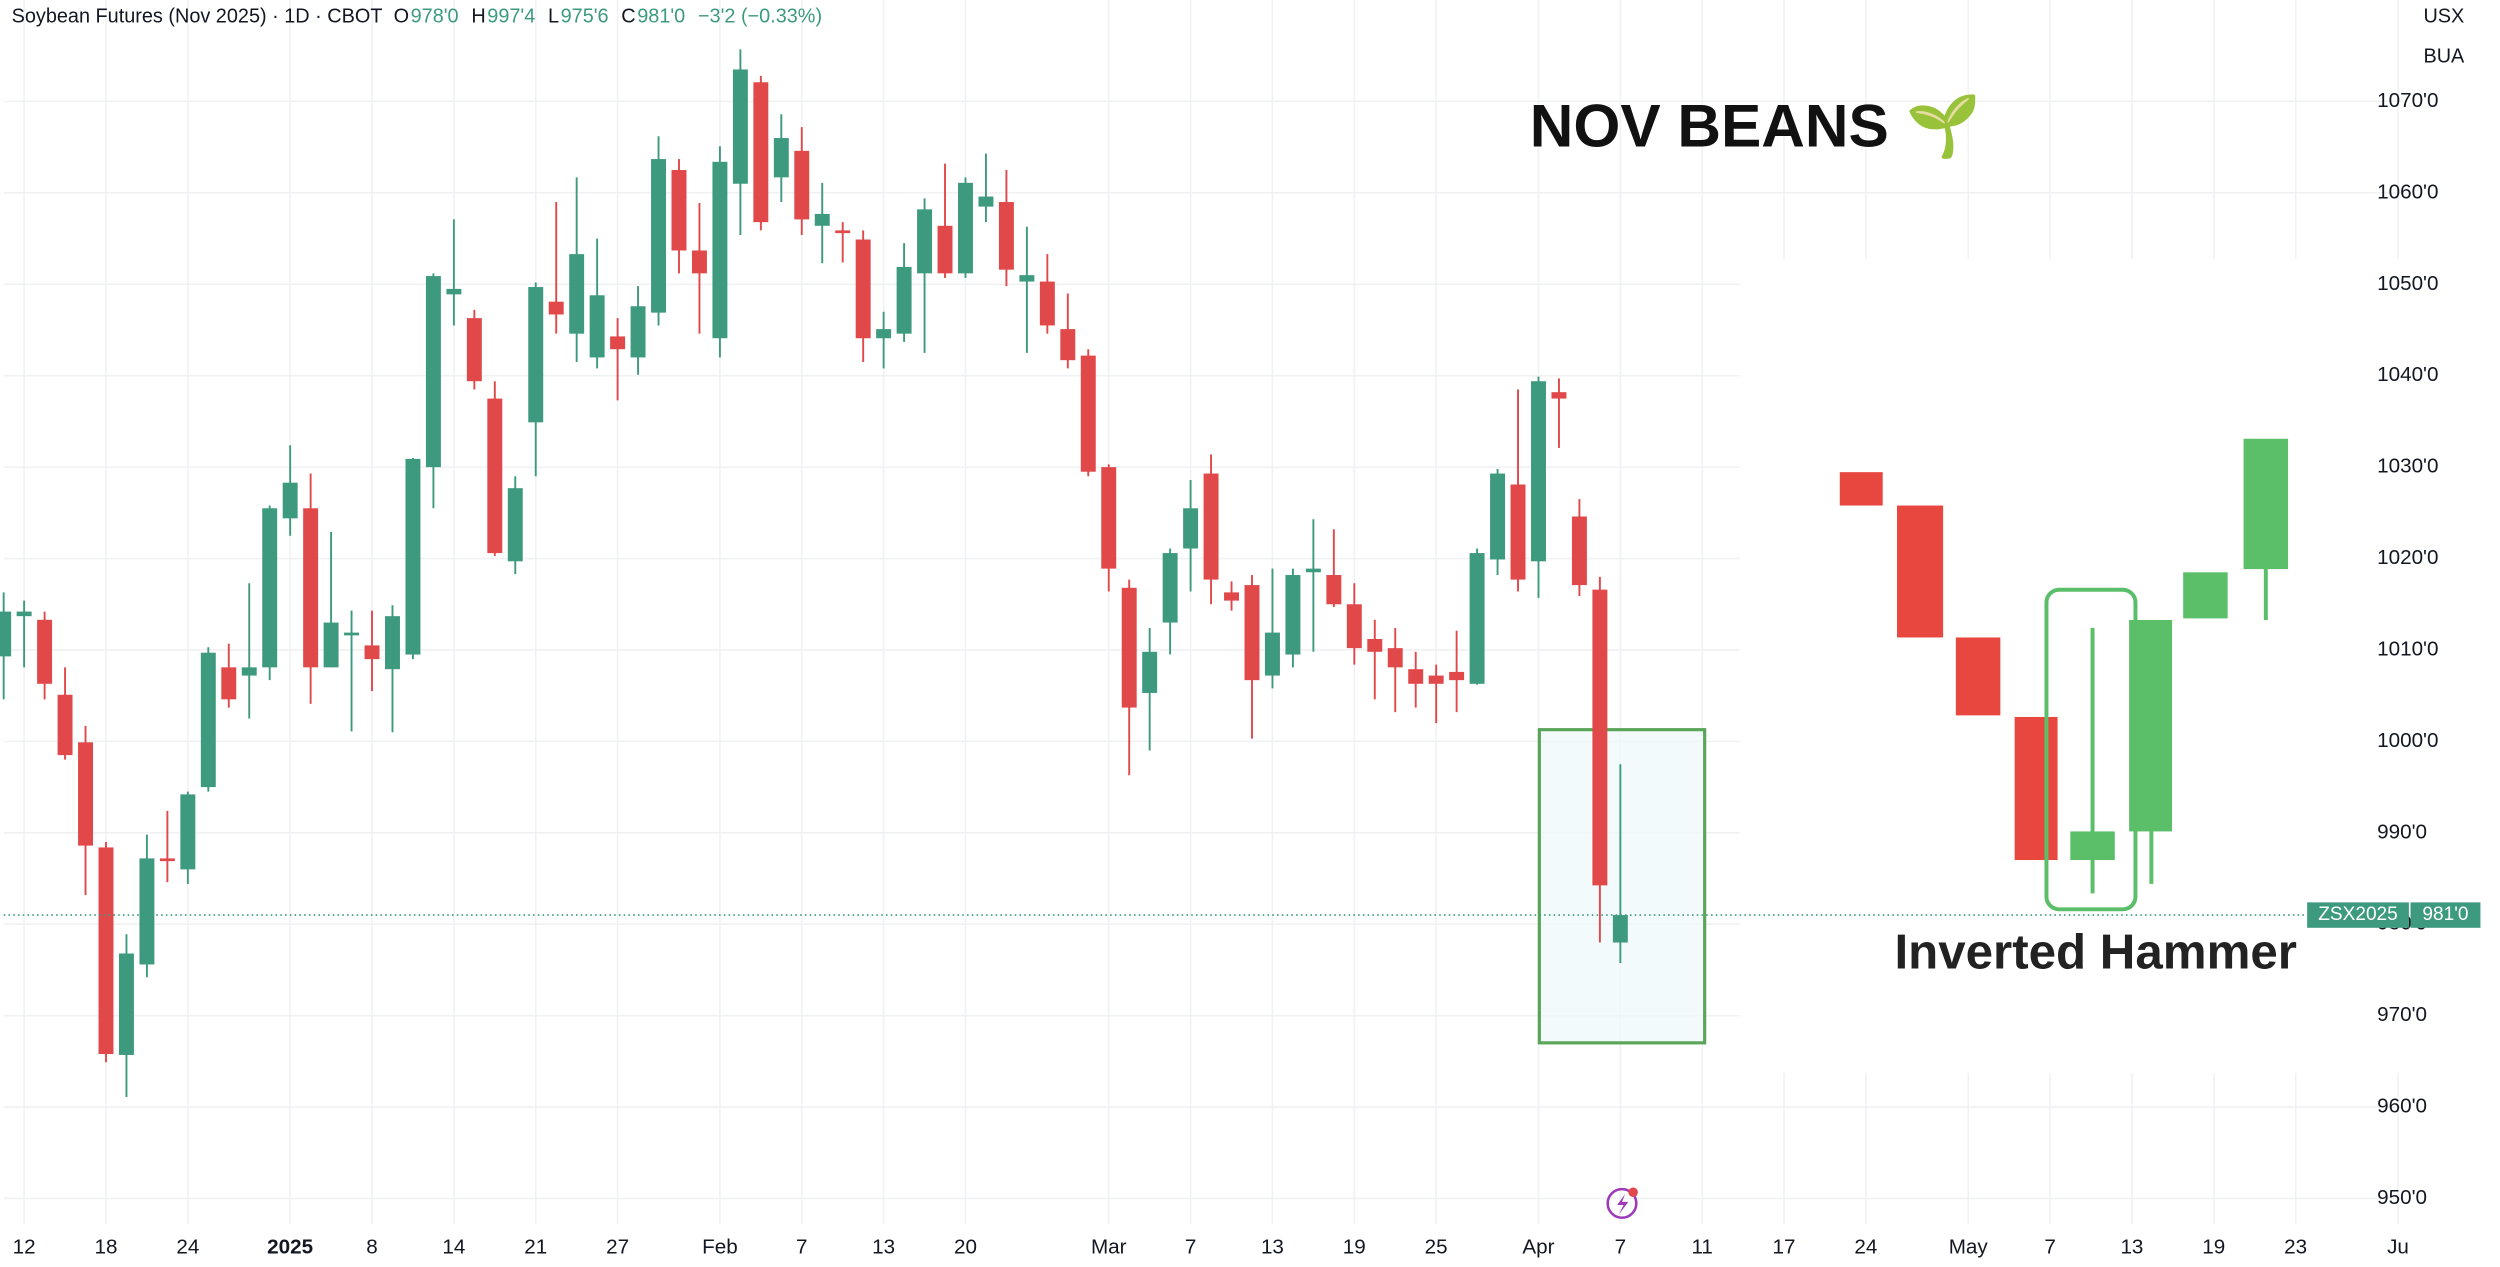 The height and width of the screenshot is (1267, 2500). Describe the element at coordinates (535, 1246) in the screenshot. I see `x-tick-label: 21` at that location.